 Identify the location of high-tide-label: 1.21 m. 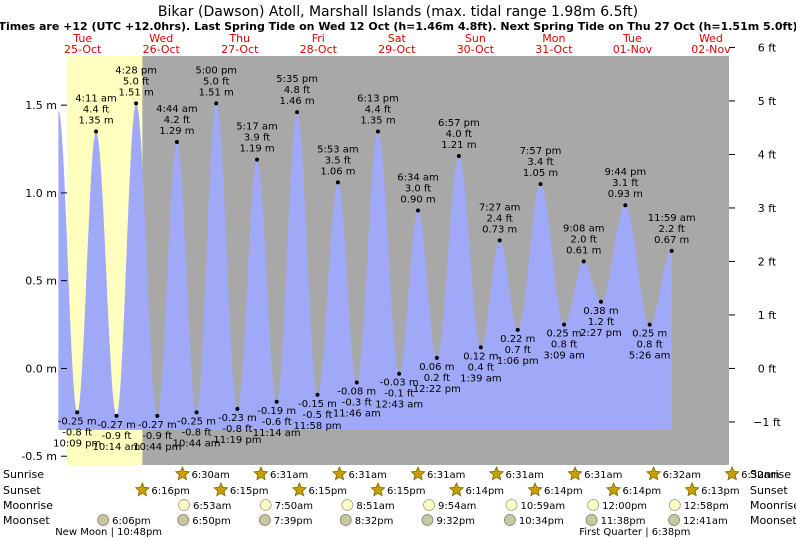
(458, 145).